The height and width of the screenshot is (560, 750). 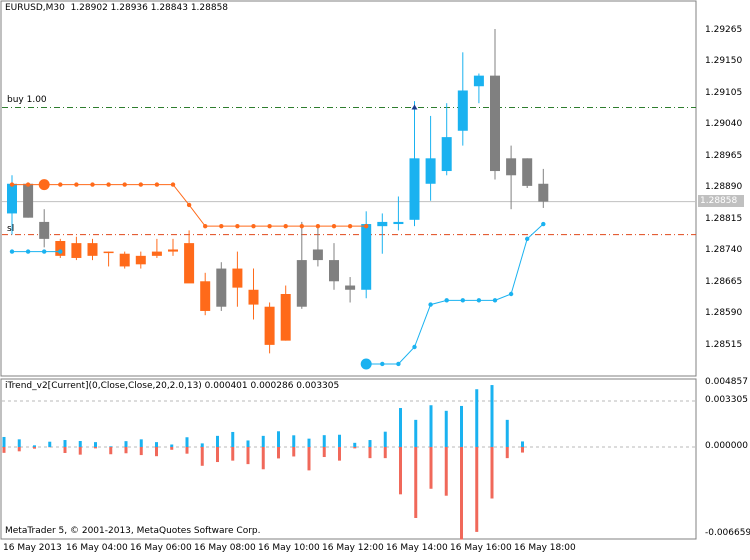 I want to click on indicator-tick: 0.003305, so click(x=726, y=400).